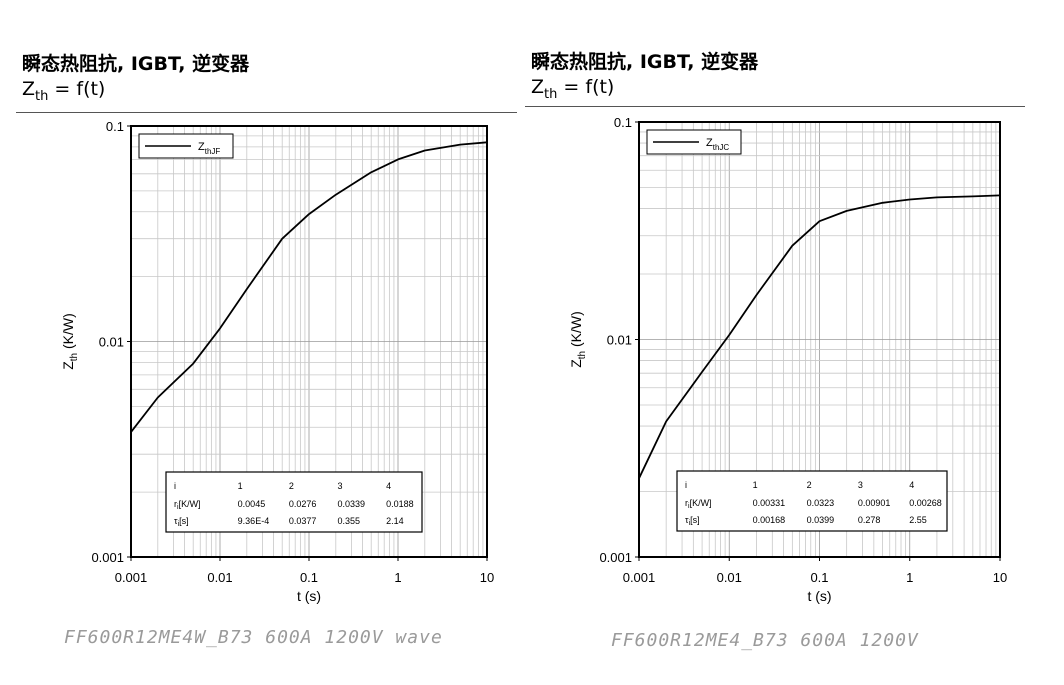  I want to click on panel-2-title: 瞬态热阻抗, IGBT, 逆变器, so click(645, 62).